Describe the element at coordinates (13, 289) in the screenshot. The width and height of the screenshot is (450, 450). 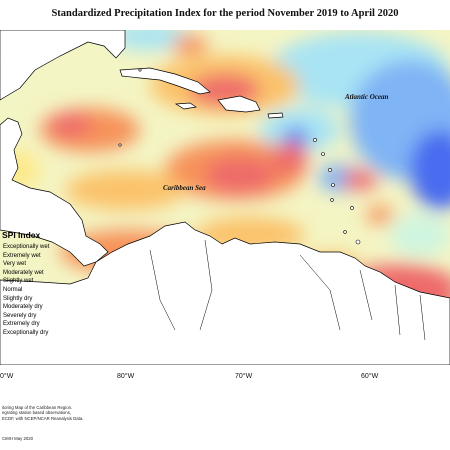
I see `legend-item: Normal` at that location.